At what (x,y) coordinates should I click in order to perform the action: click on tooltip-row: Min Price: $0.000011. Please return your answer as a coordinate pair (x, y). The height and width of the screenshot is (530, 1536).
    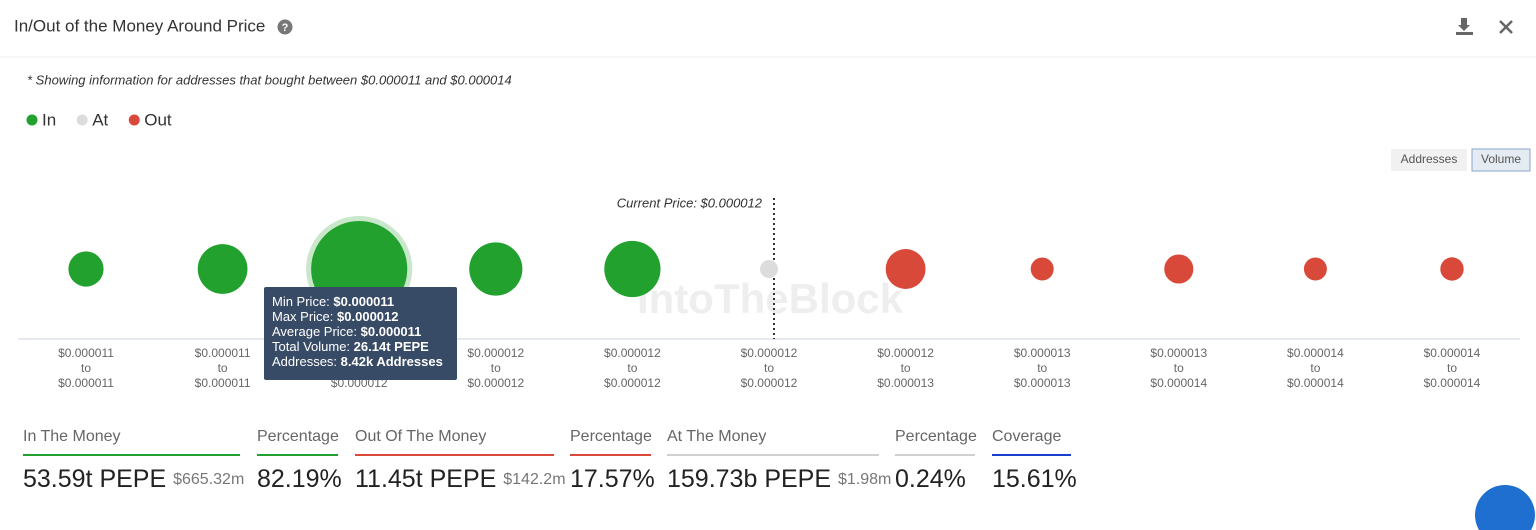
    Looking at the image, I should click on (333, 301).